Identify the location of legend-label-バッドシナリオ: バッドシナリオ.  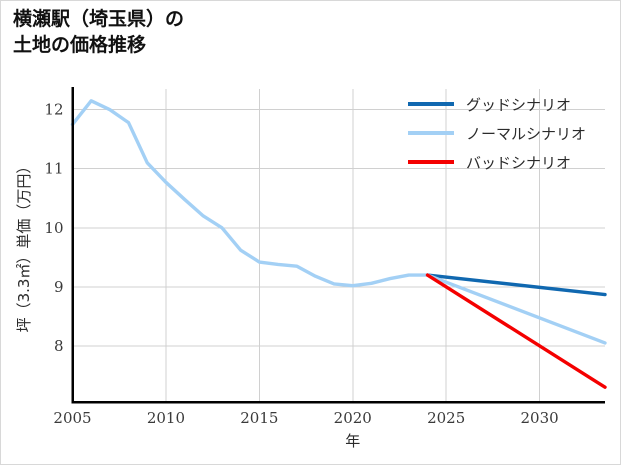
(518, 163).